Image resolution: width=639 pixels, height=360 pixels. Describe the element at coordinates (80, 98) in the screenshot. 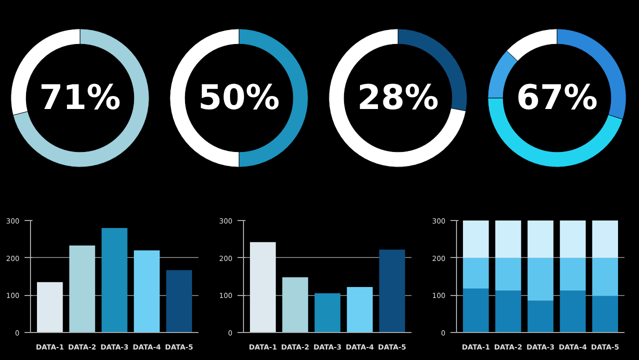

I see `text: 71%` at that location.